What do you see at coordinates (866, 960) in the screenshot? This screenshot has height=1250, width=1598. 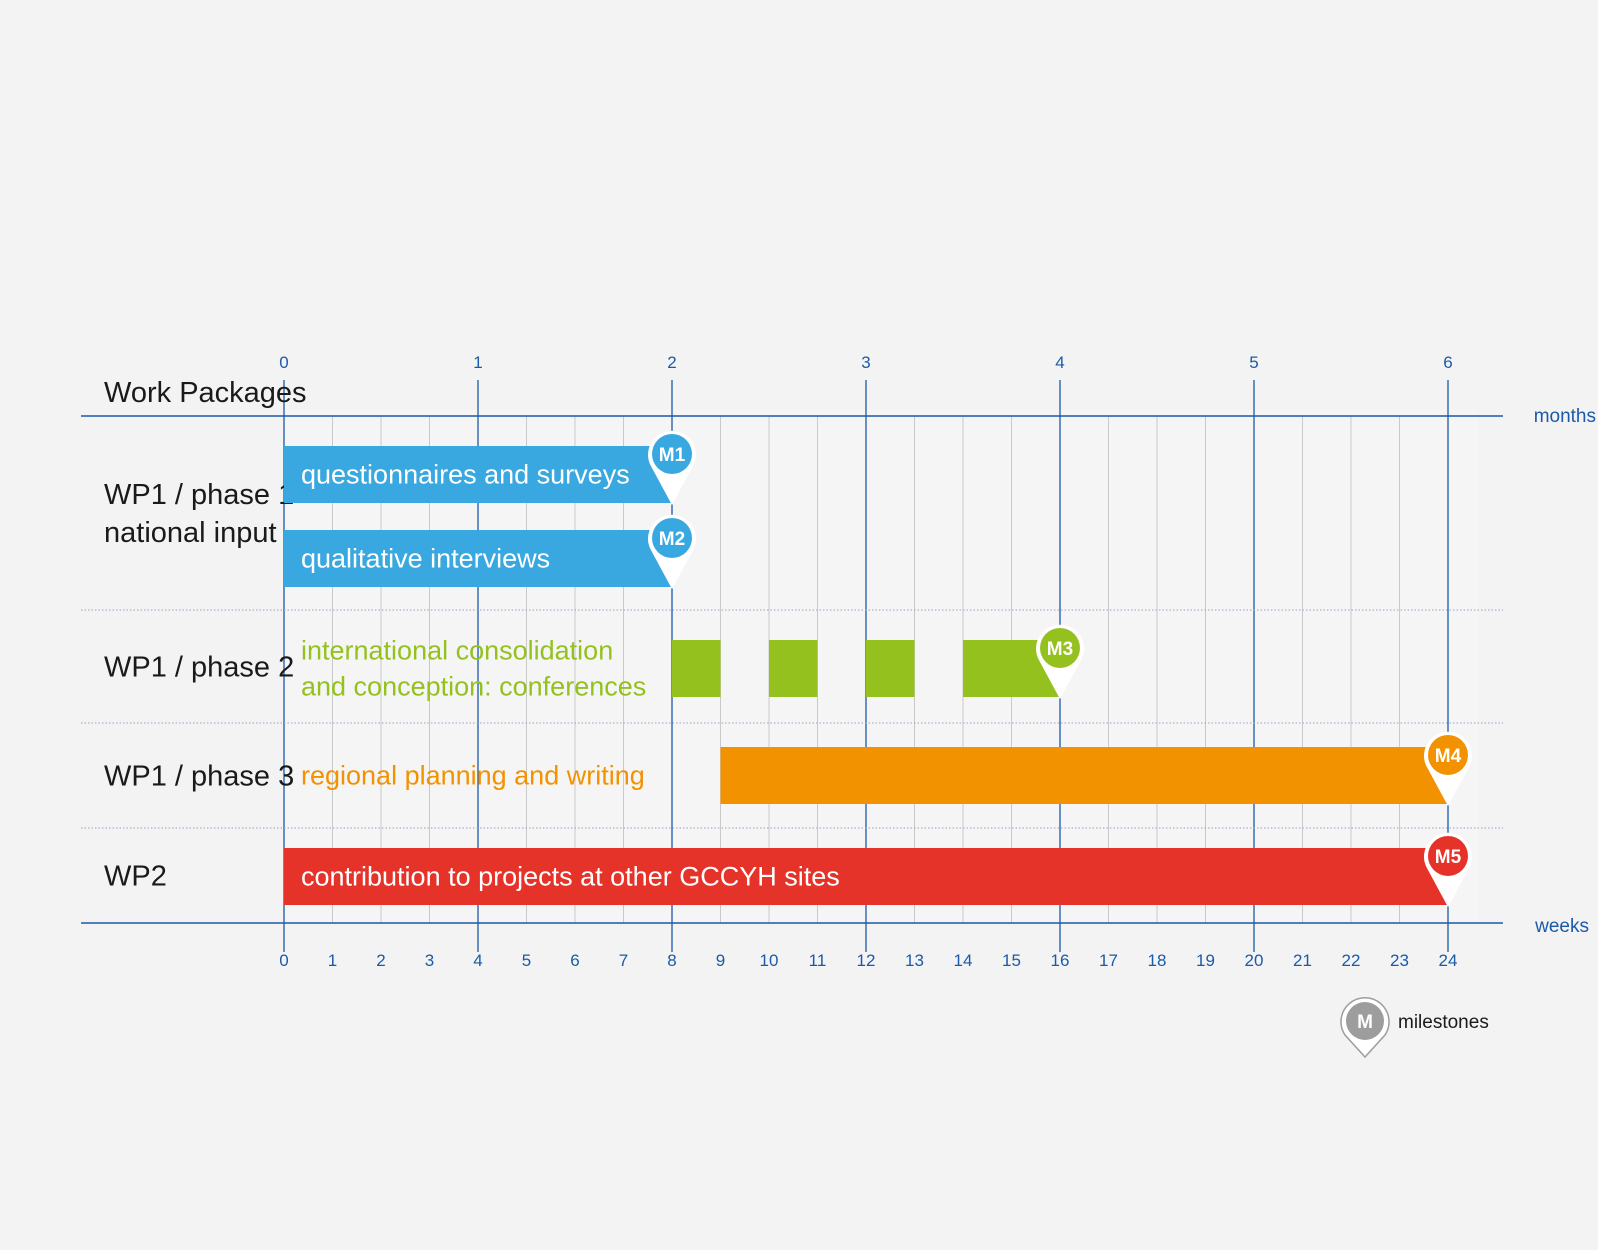 I see `week-tick-label: 12` at bounding box center [866, 960].